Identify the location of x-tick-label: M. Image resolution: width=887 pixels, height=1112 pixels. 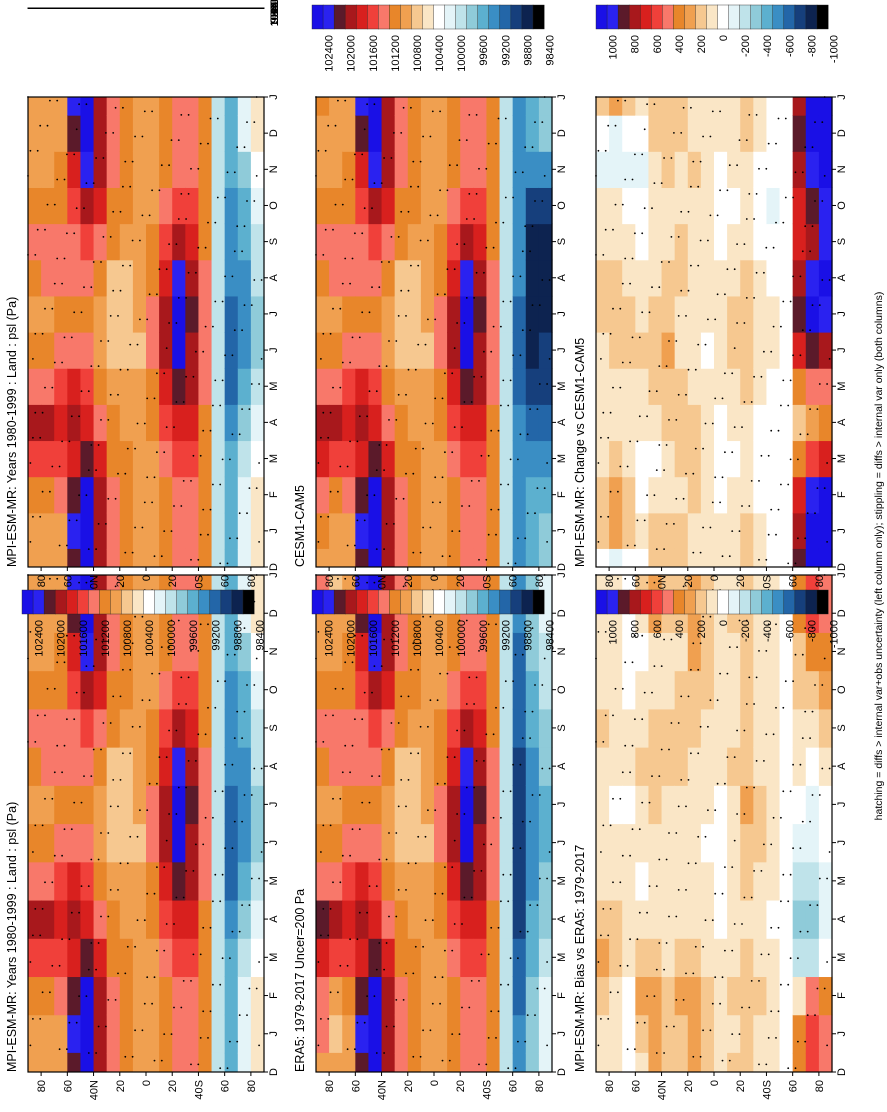
(842, 957).